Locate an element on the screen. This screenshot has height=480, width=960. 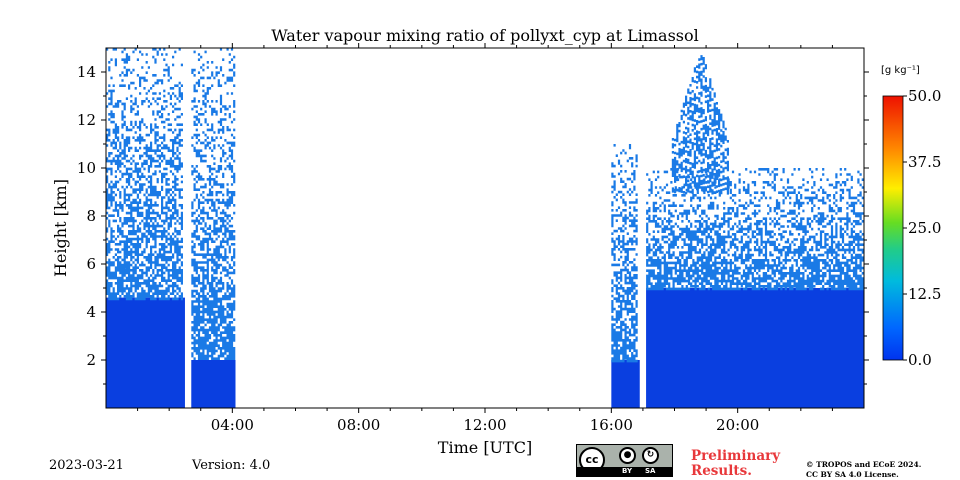
colorbar-tick-label: 50.0 is located at coordinates (924, 96).